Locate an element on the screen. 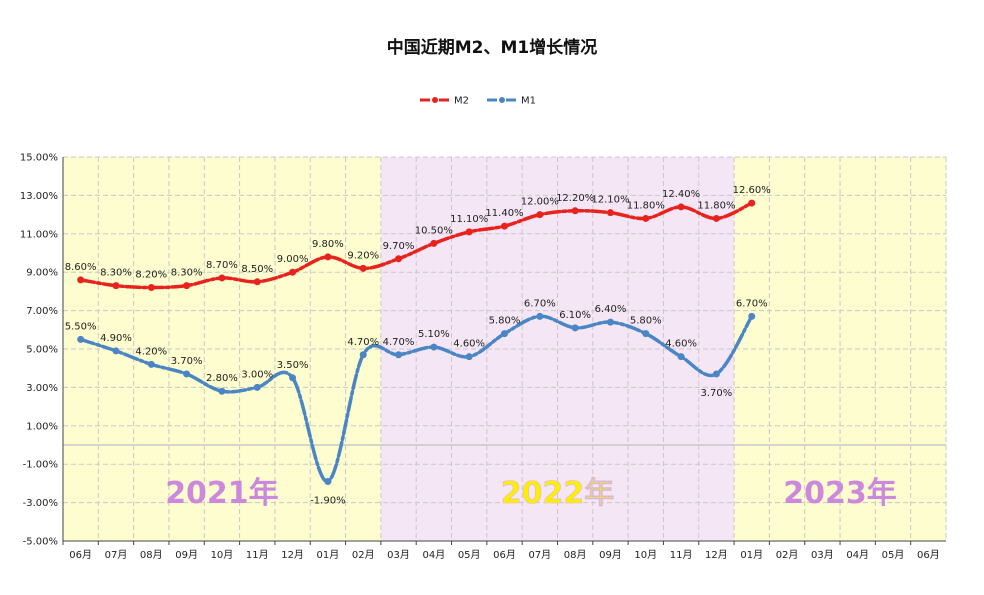 The height and width of the screenshot is (595, 984). data-label-m2: 8.50% is located at coordinates (257, 269).